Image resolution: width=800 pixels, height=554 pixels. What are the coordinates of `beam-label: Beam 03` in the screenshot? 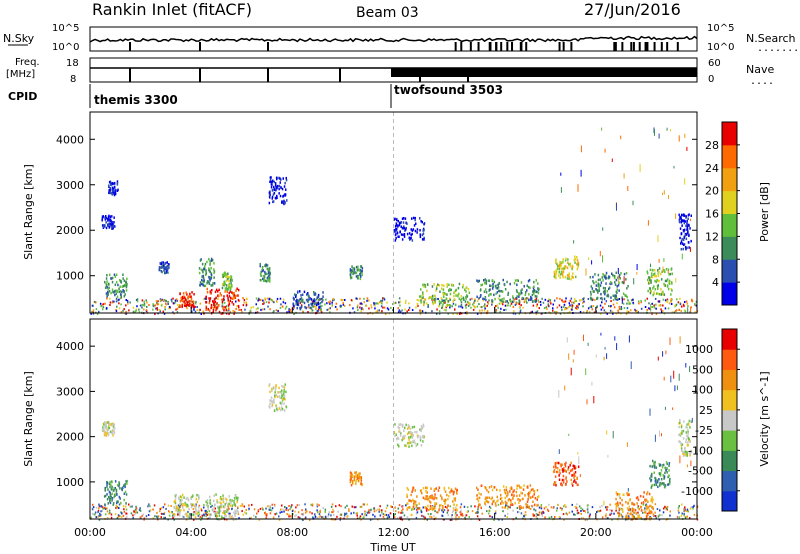 It's located at (387, 13).